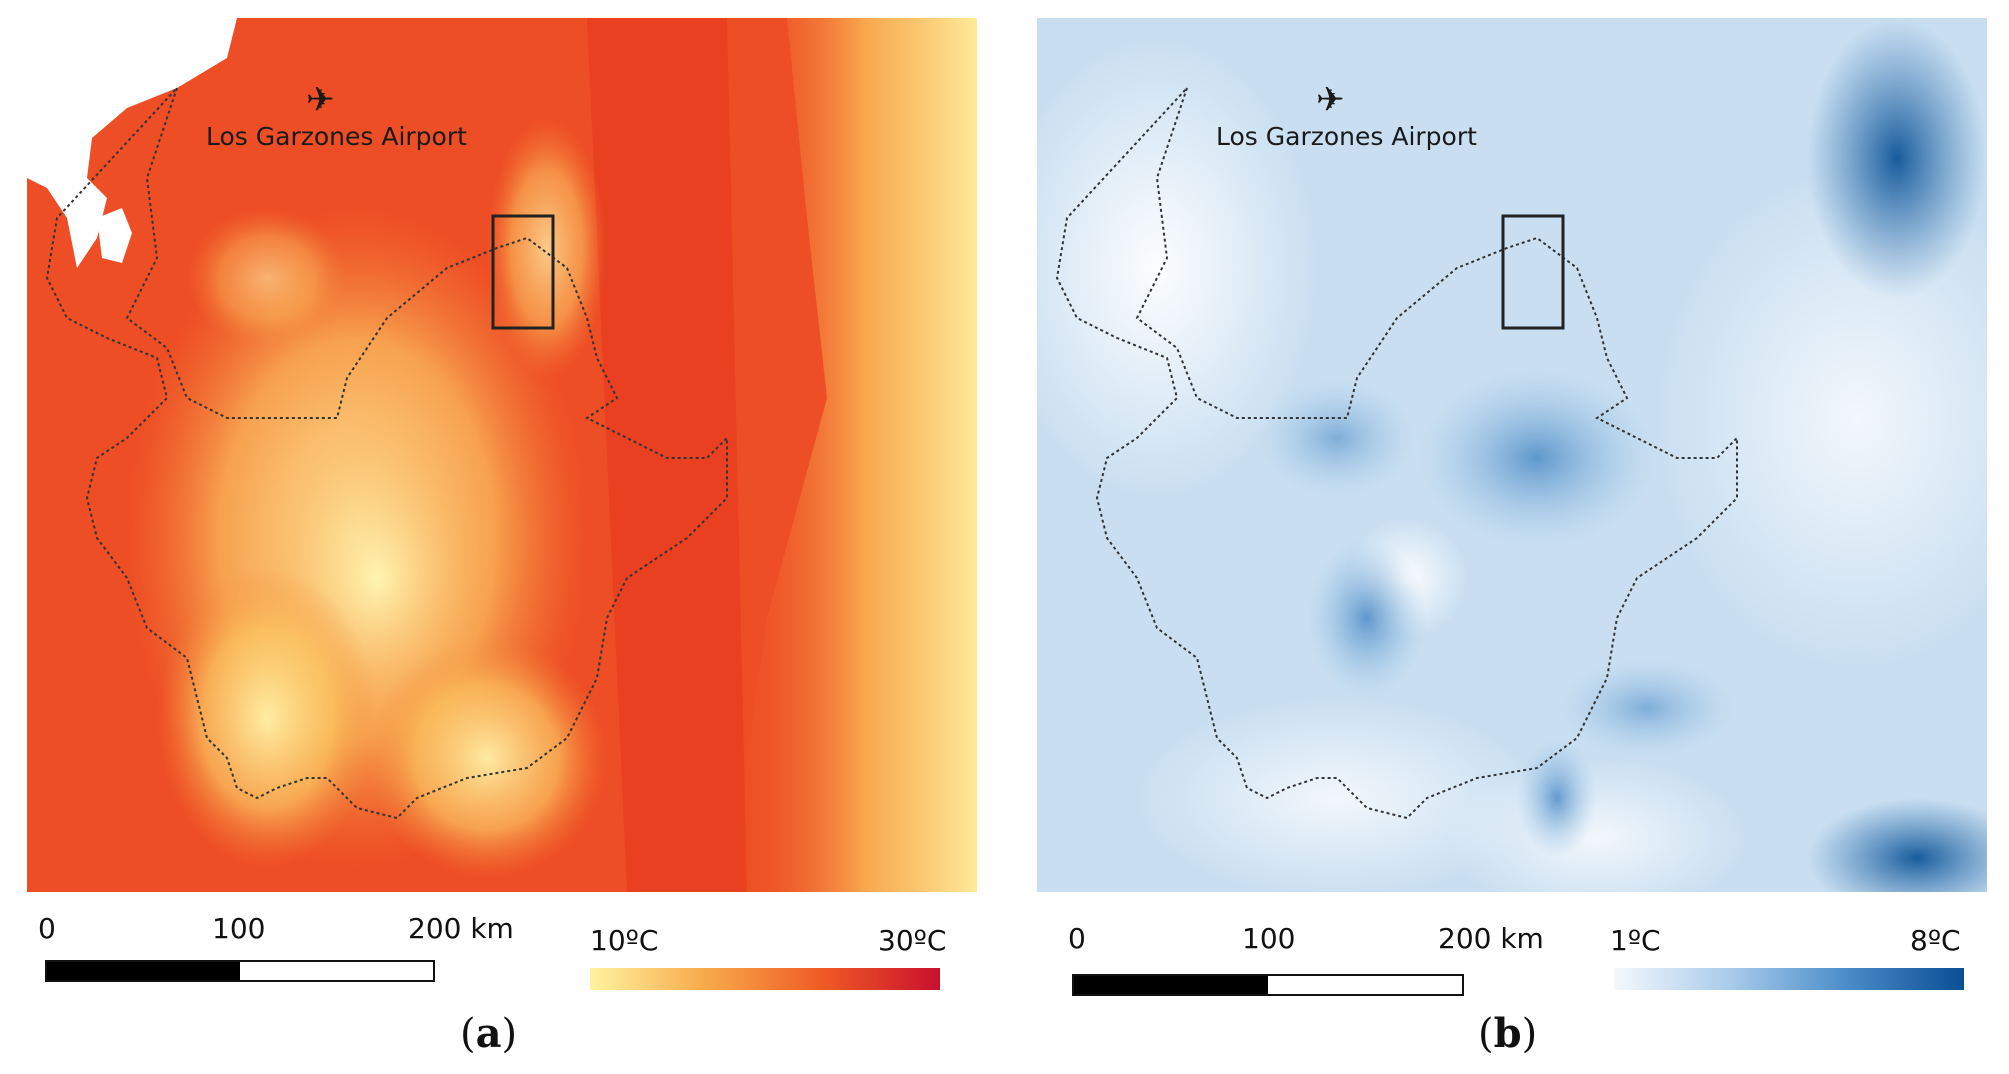 The image size is (2009, 1074). I want to click on legend-min-label: 10ºC, so click(624, 940).